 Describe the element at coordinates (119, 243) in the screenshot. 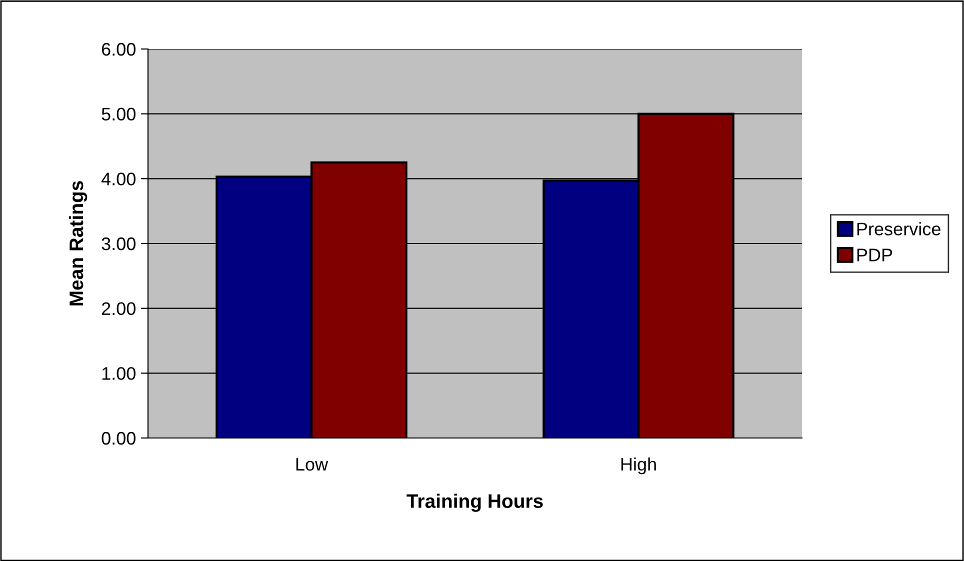

I see `y-tick-label: 3.00` at that location.